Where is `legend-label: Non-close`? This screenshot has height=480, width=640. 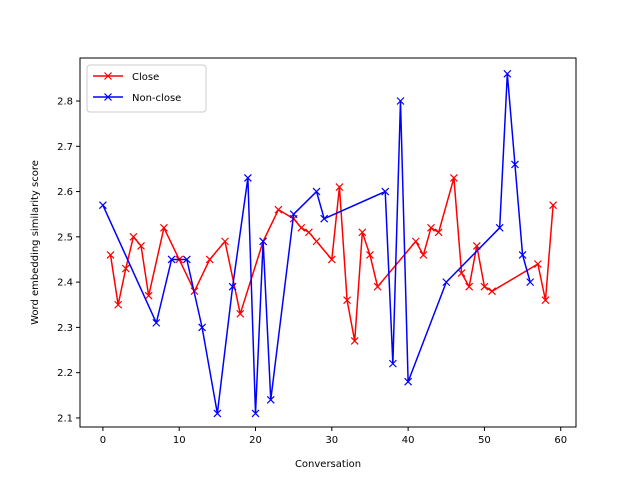
legend-label: Non-close is located at coordinates (156, 98).